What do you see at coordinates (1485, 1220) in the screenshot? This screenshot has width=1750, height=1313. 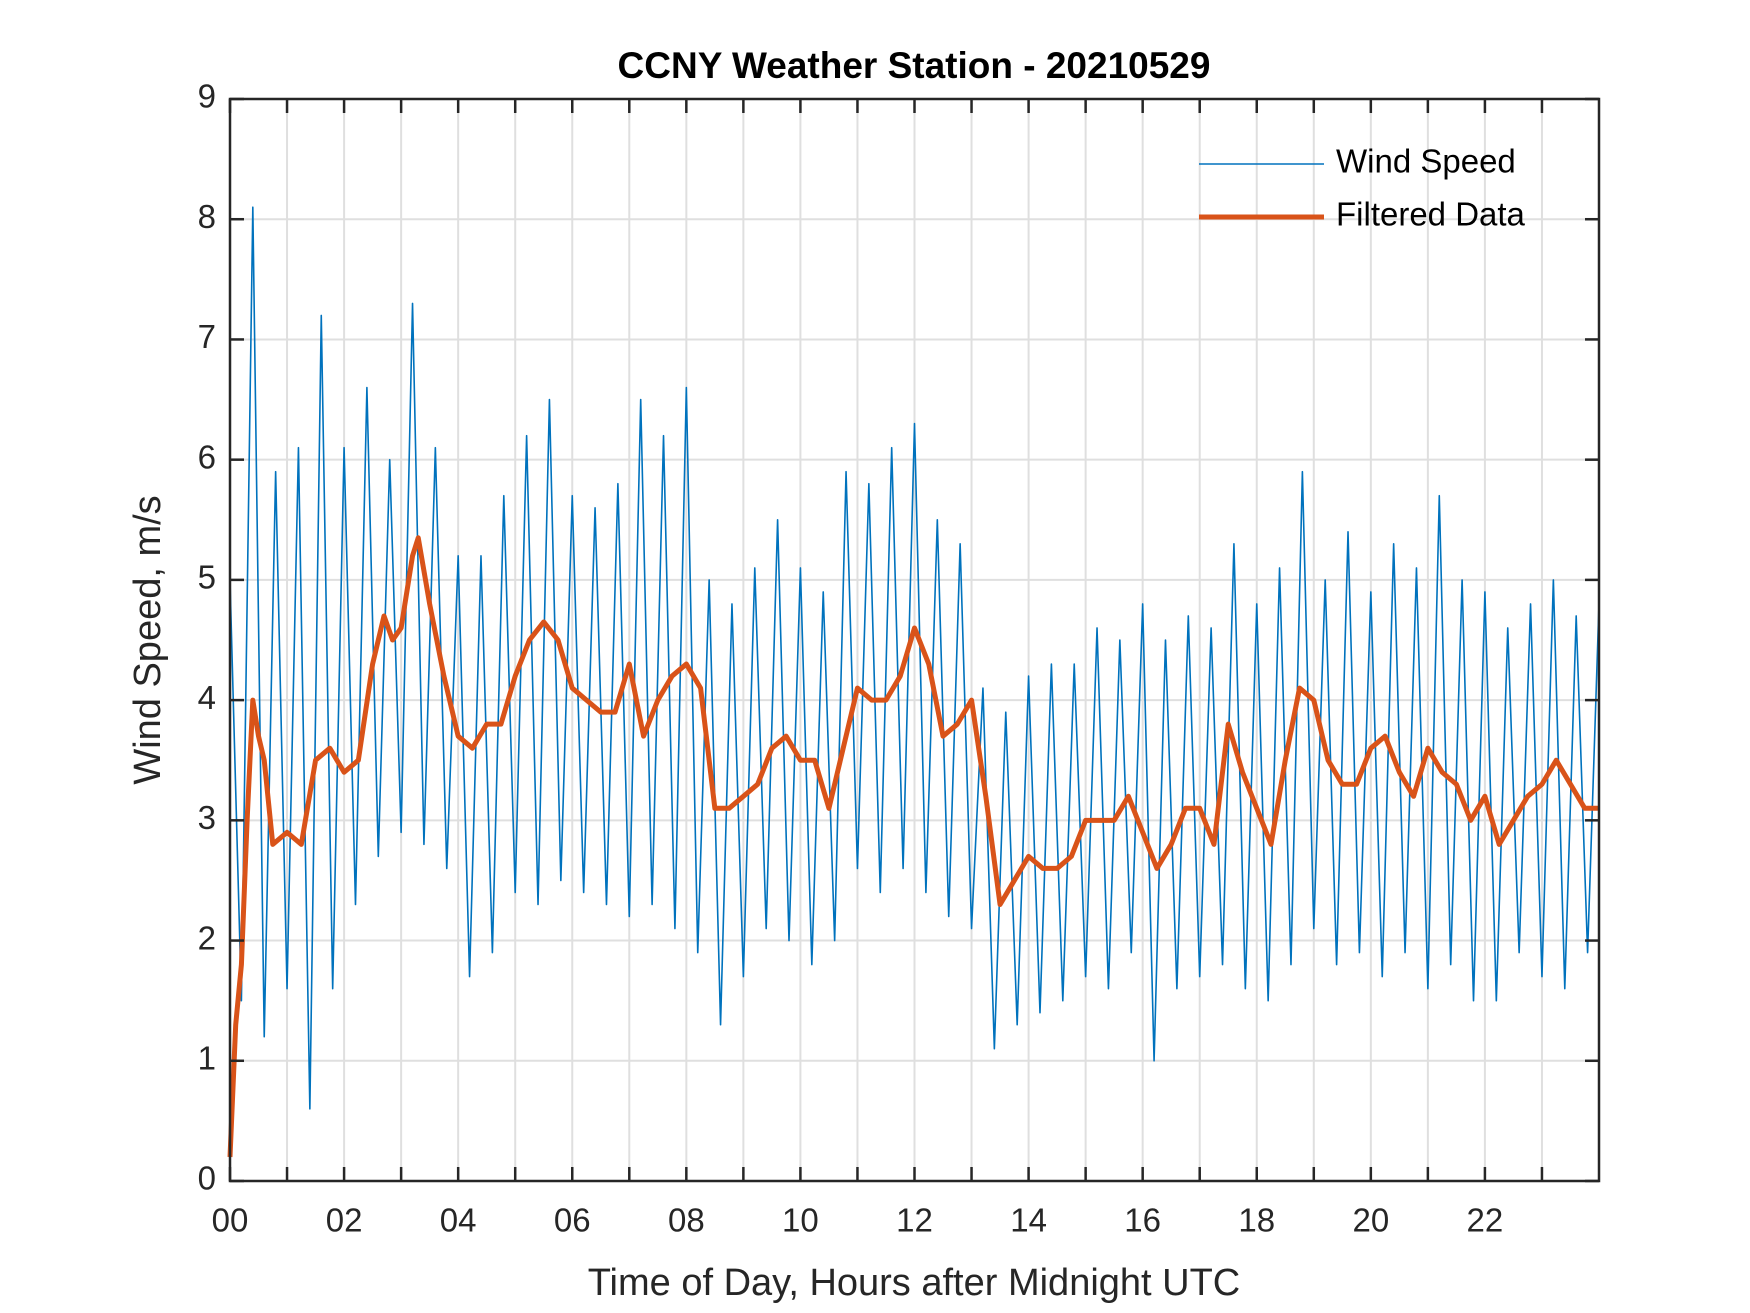 I see `x-tick-label: 22` at bounding box center [1485, 1220].